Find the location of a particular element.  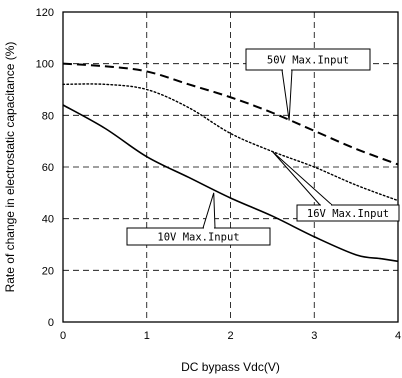

y-tick-label: 40 is located at coordinates (48, 220).